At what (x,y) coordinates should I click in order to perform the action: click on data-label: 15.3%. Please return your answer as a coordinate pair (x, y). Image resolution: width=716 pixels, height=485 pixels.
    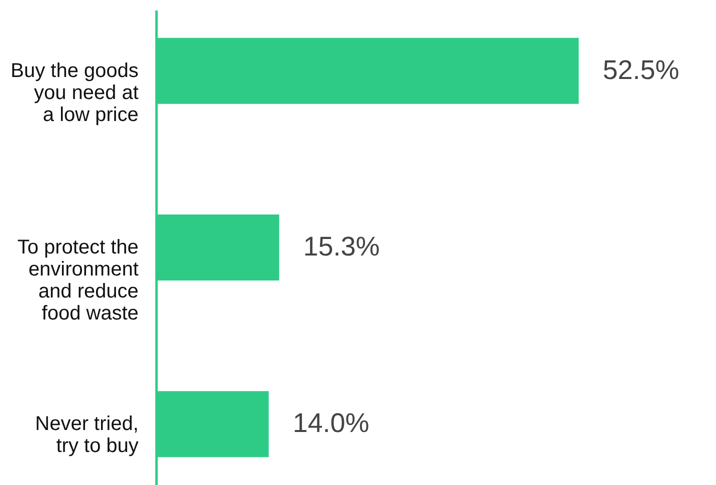
    Looking at the image, I should click on (341, 247).